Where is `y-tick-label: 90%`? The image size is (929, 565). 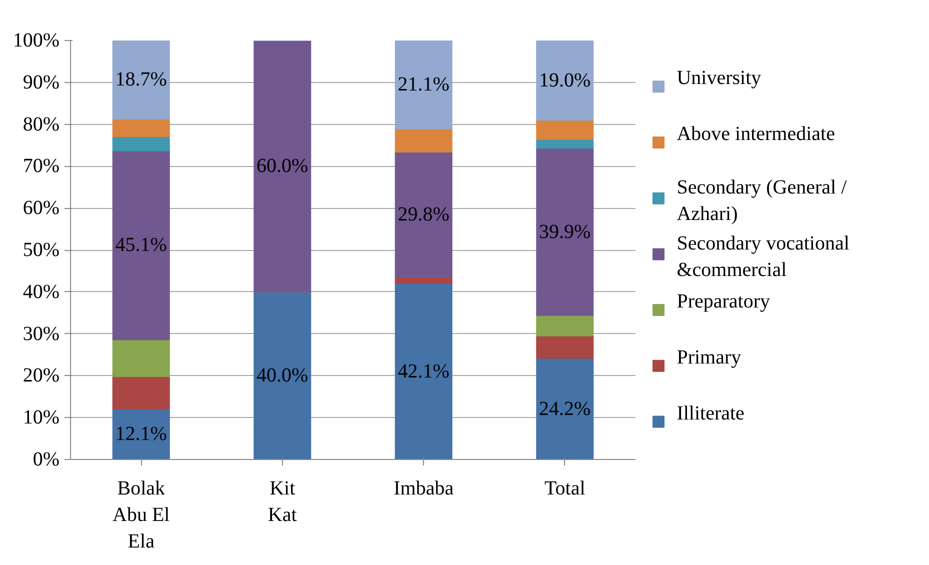
y-tick-label: 90% is located at coordinates (41, 82).